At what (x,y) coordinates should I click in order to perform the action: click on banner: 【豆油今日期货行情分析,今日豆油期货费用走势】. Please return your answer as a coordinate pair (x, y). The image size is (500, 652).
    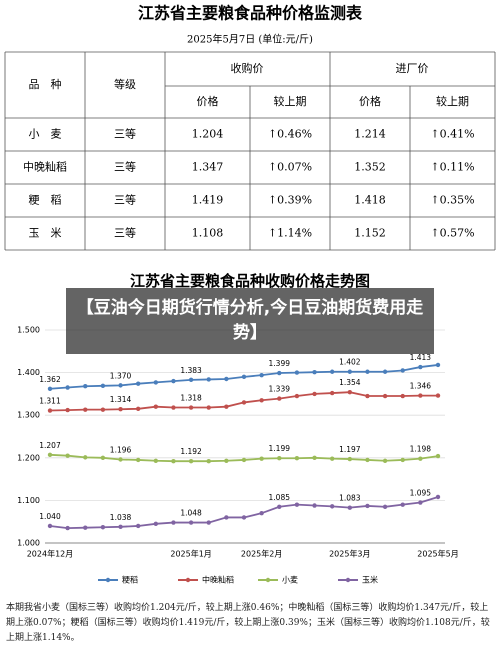
    Looking at the image, I should click on (250, 321).